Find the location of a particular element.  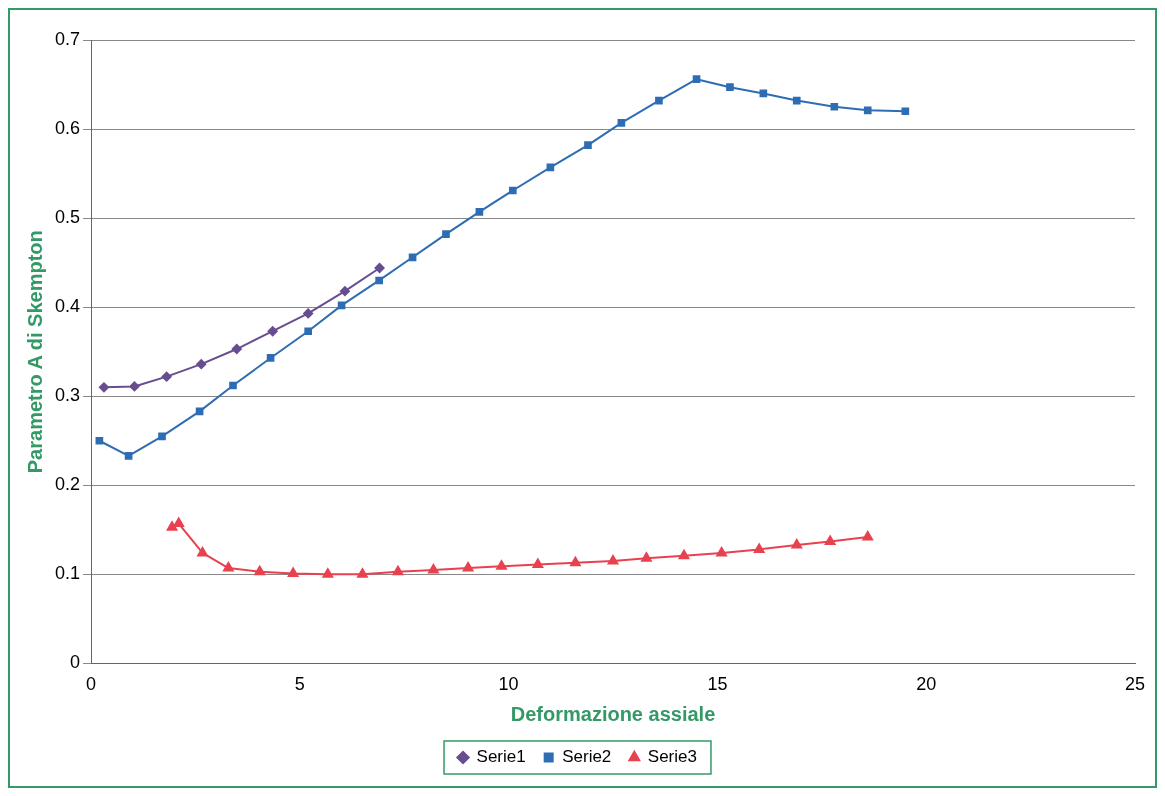

y-tick-label: 0.5 is located at coordinates (67, 217).